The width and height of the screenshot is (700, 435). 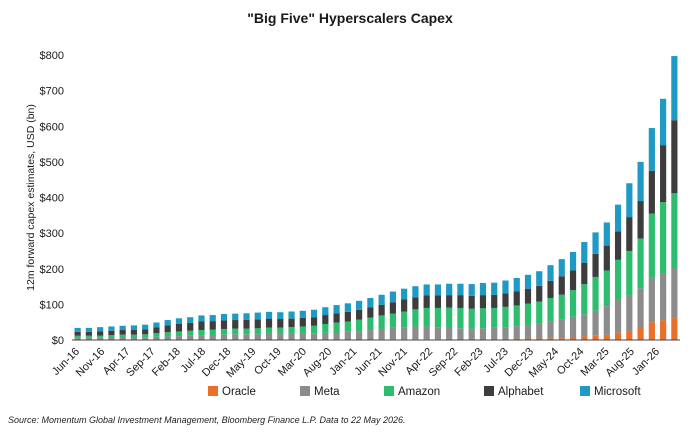 I want to click on y-tick-label: $100, so click(x=52, y=305).